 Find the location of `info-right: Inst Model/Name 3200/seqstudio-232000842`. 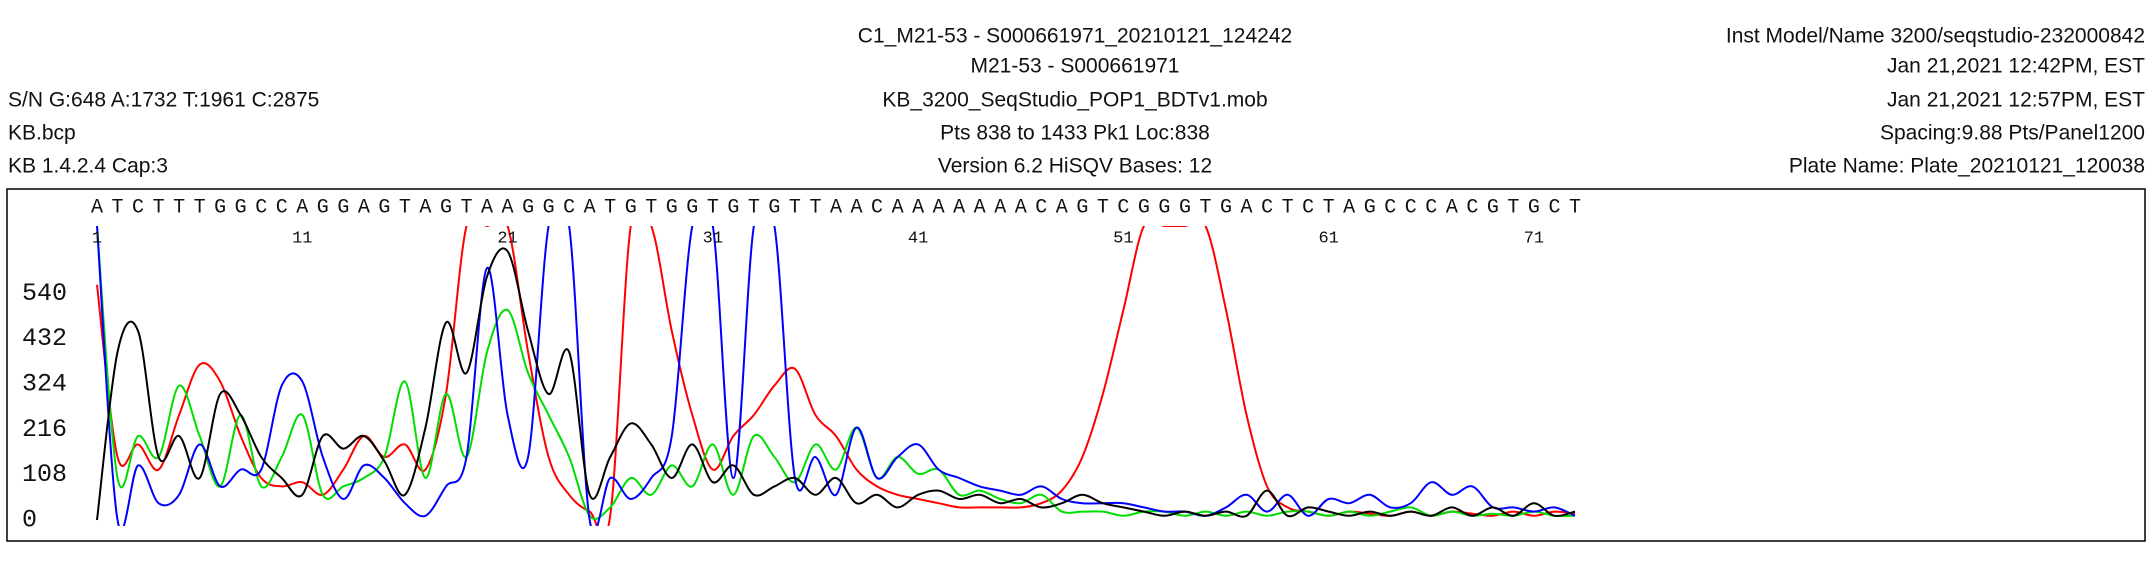

info-right: Inst Model/Name 3200/seqstudio-232000842 is located at coordinates (1935, 36).